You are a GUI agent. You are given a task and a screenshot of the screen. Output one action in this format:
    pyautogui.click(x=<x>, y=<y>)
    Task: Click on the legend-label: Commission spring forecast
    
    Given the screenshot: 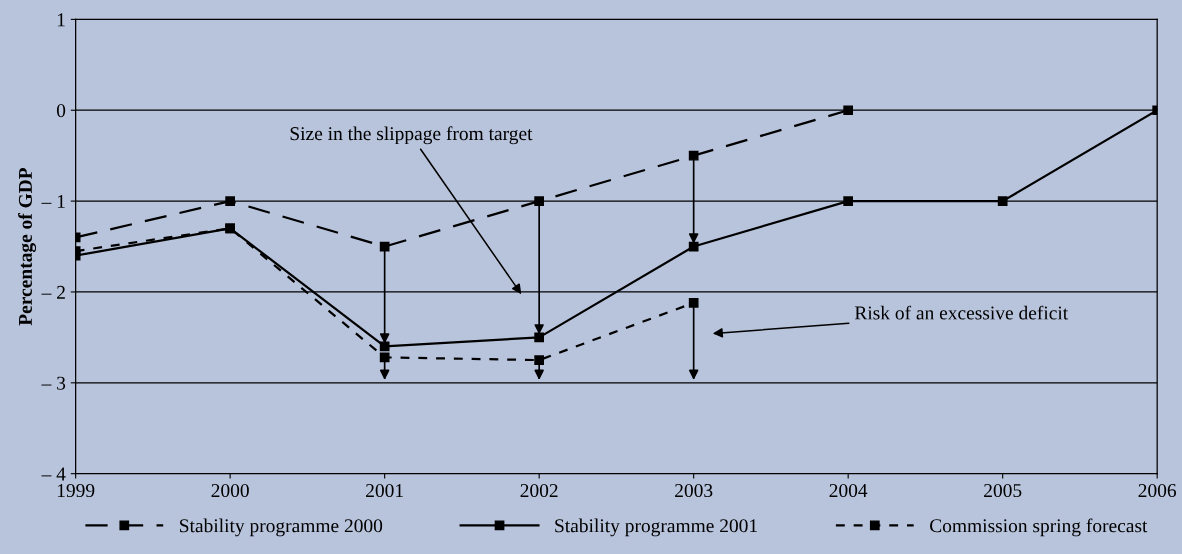 What is the action you would take?
    pyautogui.click(x=1039, y=527)
    